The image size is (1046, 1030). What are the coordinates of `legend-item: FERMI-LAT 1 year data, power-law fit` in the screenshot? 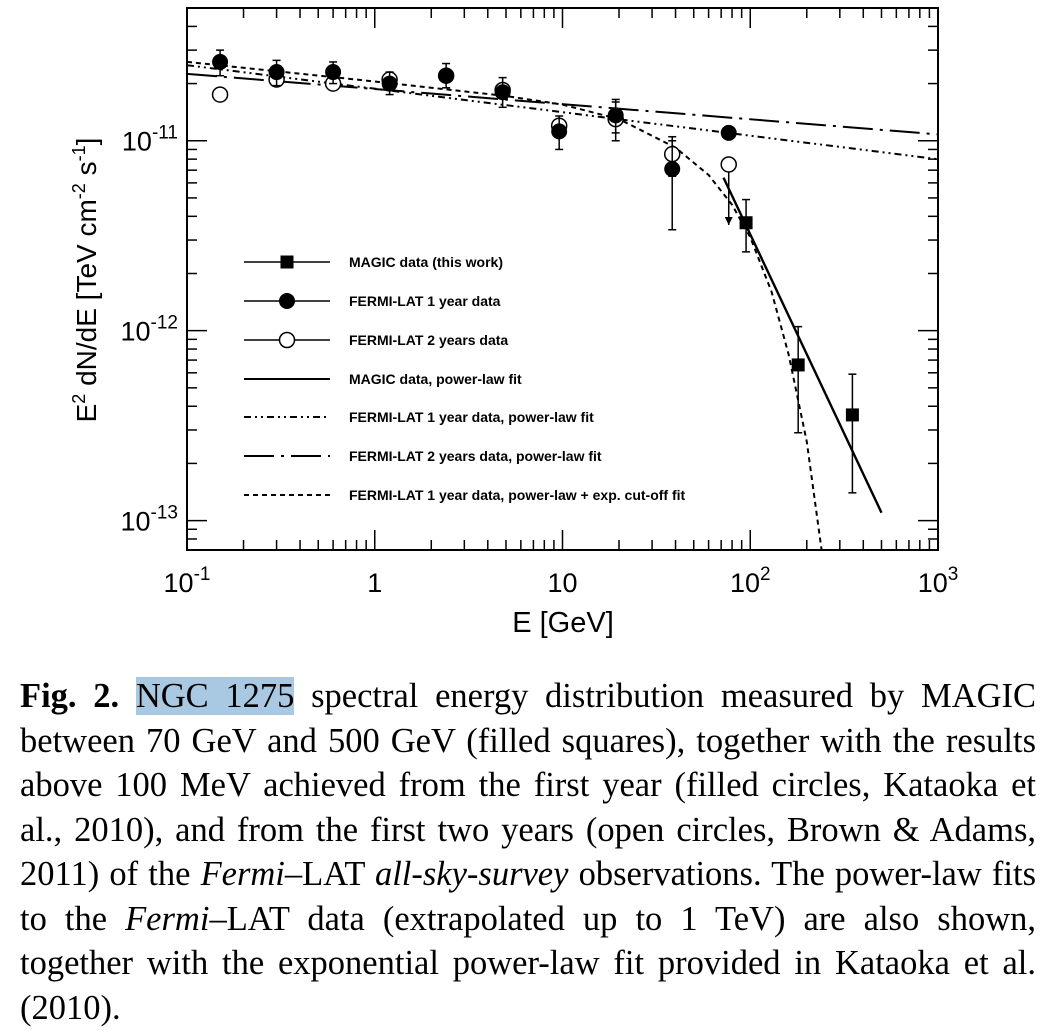 It's located at (419, 417).